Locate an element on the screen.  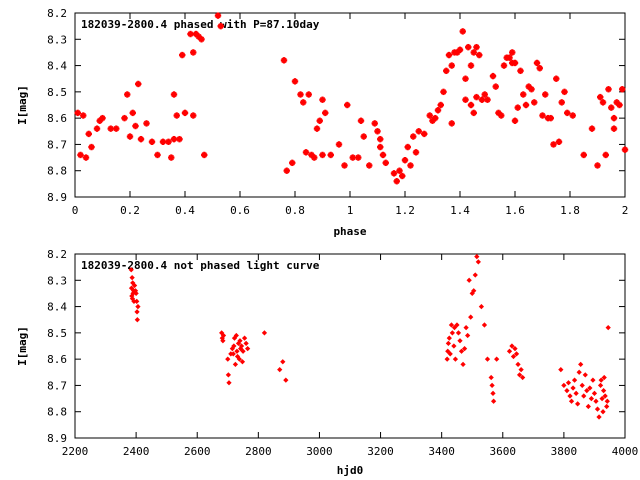
y-tick-label: 8.4 is located at coordinates (57, 307).